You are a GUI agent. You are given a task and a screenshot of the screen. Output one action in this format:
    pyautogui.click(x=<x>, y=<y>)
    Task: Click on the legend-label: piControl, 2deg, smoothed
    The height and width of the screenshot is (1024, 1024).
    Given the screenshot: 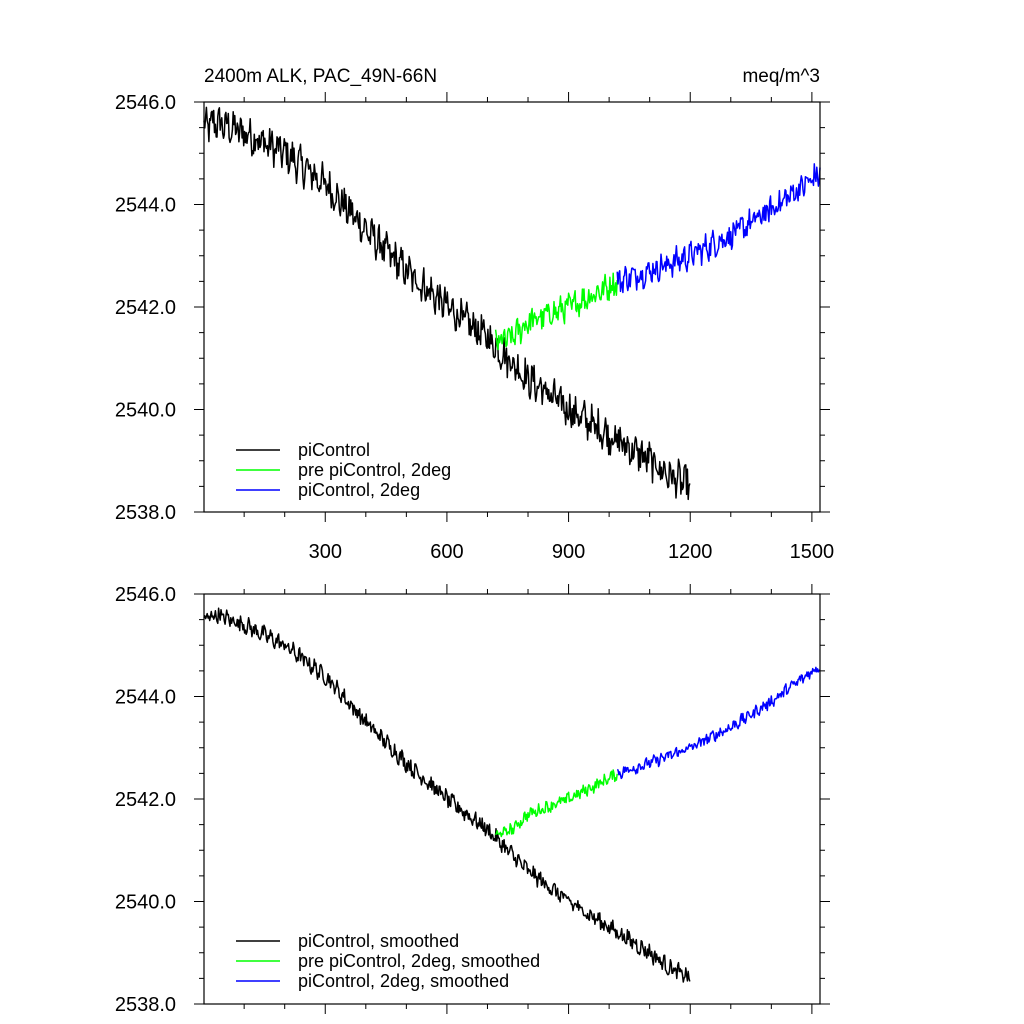 What is the action you would take?
    pyautogui.click(x=403, y=981)
    